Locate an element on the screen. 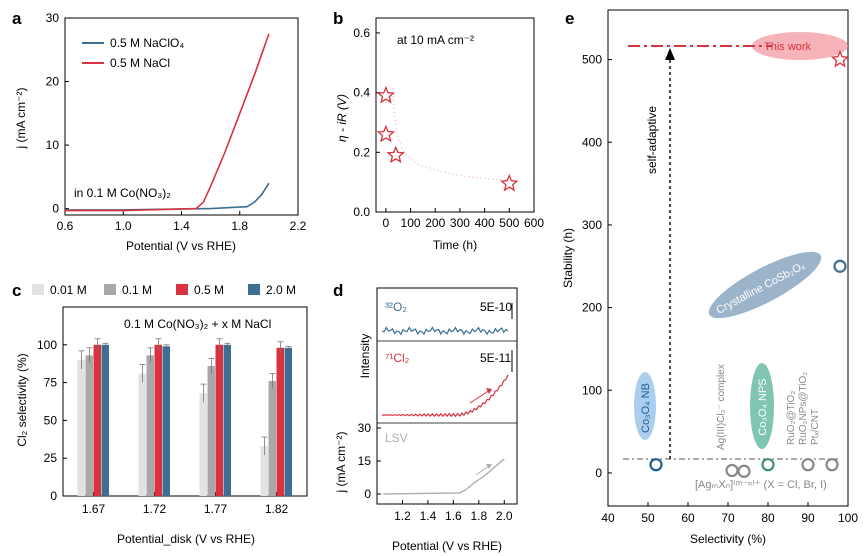  this-work-ellipse is located at coordinates (800, 46).